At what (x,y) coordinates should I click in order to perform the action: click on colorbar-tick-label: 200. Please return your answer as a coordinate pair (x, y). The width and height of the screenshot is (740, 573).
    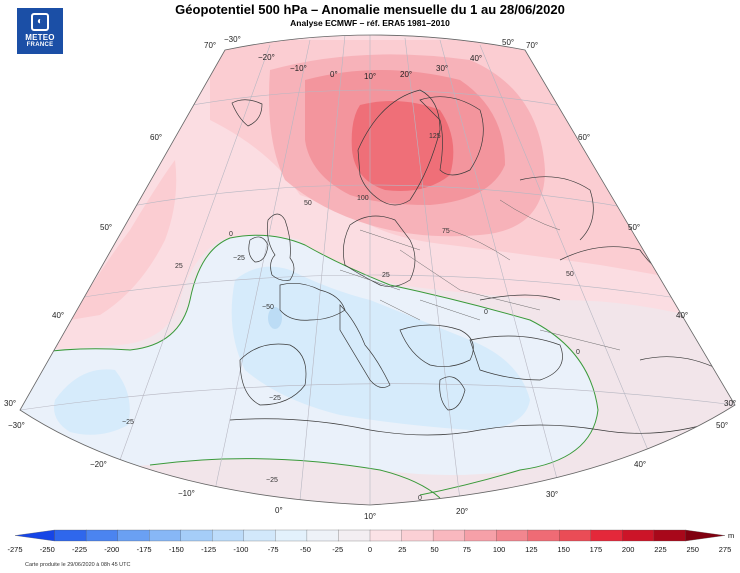
    Looking at the image, I should click on (628, 549).